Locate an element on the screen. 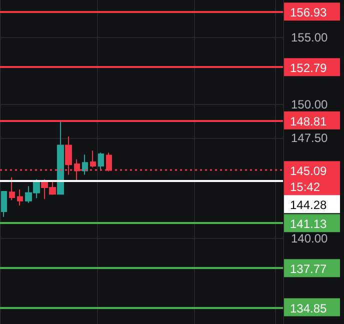 This screenshot has width=344, height=324. ref-line-label: 141.13 is located at coordinates (309, 224).